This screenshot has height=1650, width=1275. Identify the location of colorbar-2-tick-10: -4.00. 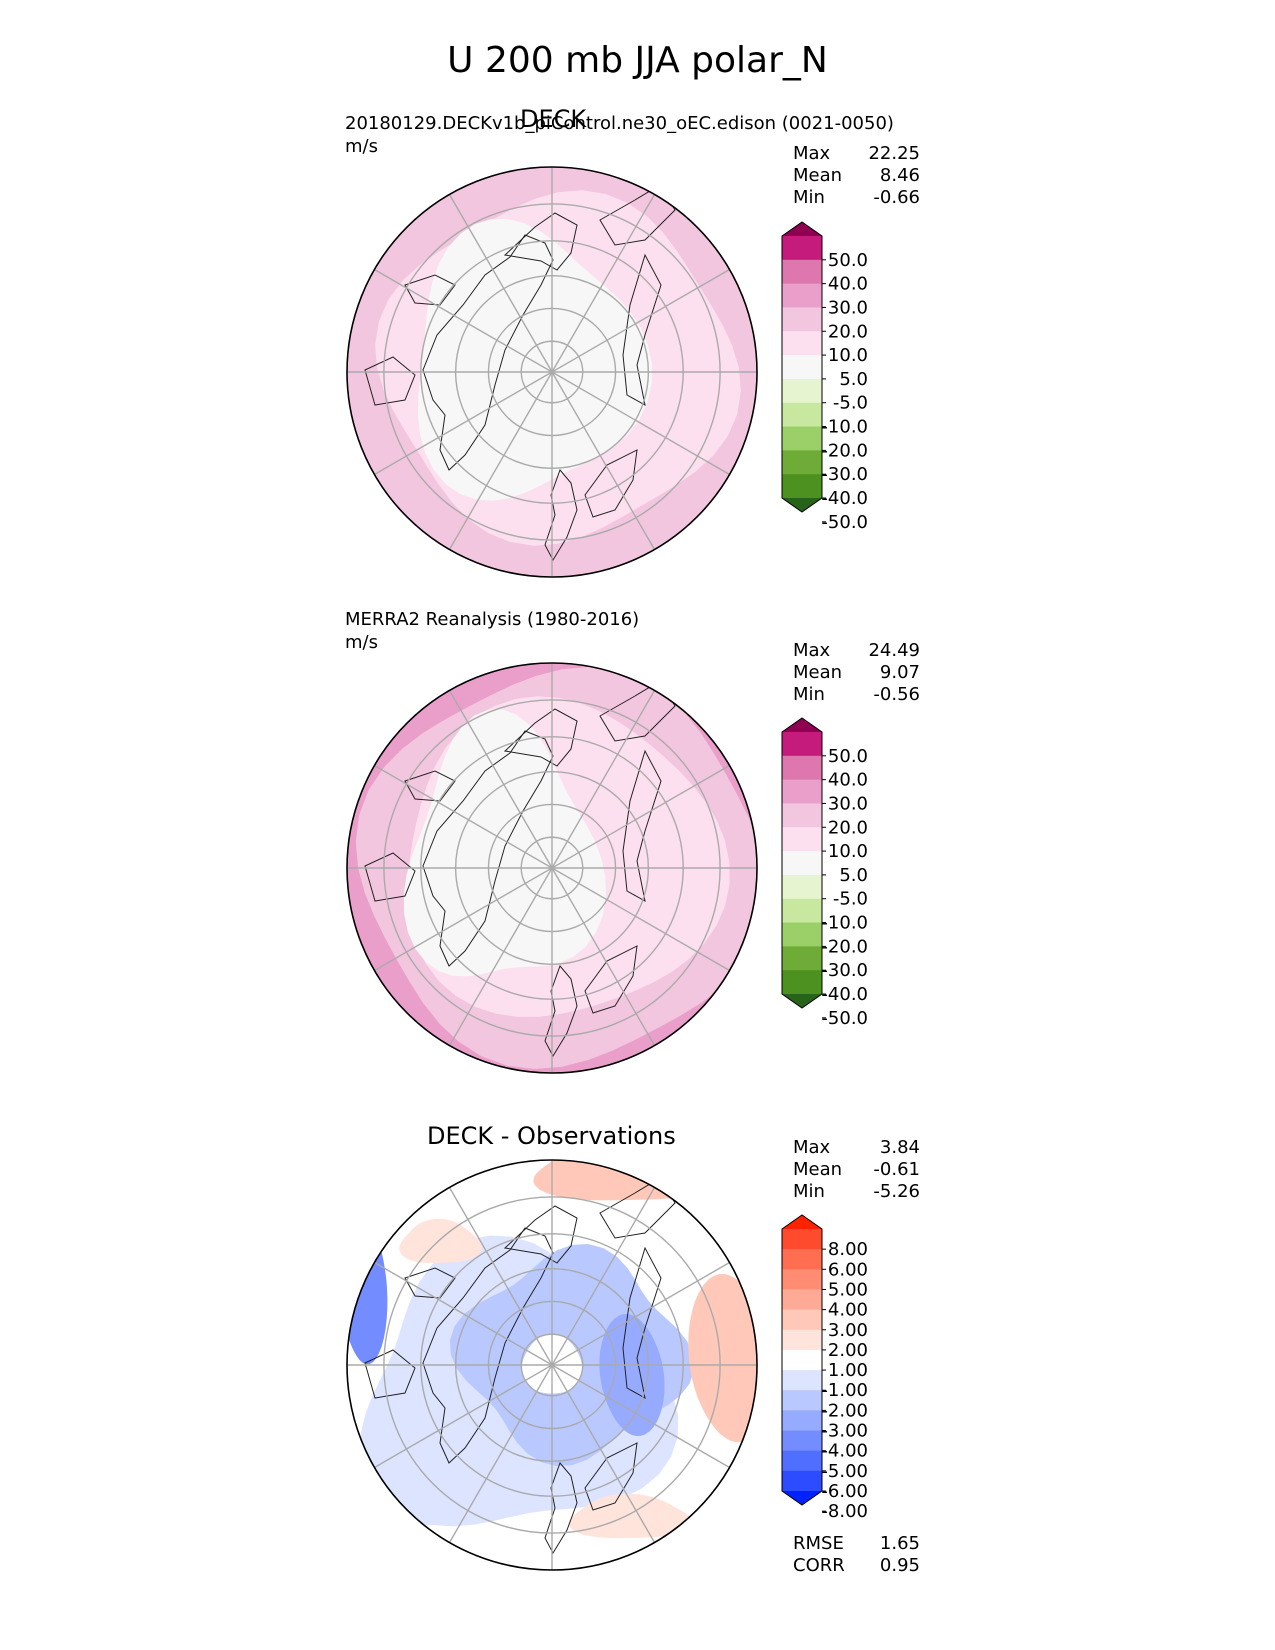
(844, 1451).